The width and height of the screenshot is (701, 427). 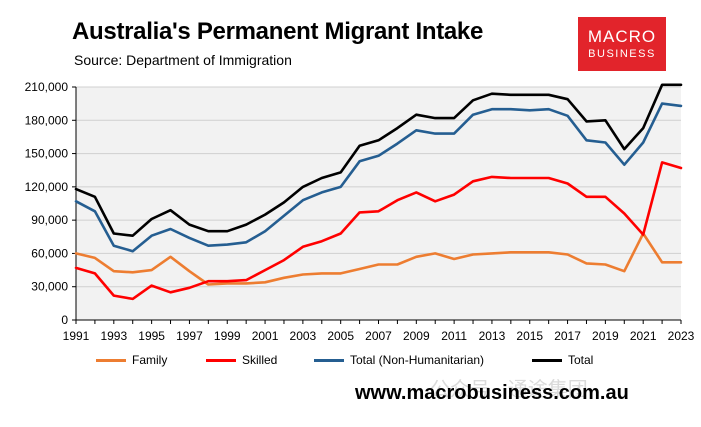 I want to click on x-tick-label: 2019, so click(x=605, y=336).